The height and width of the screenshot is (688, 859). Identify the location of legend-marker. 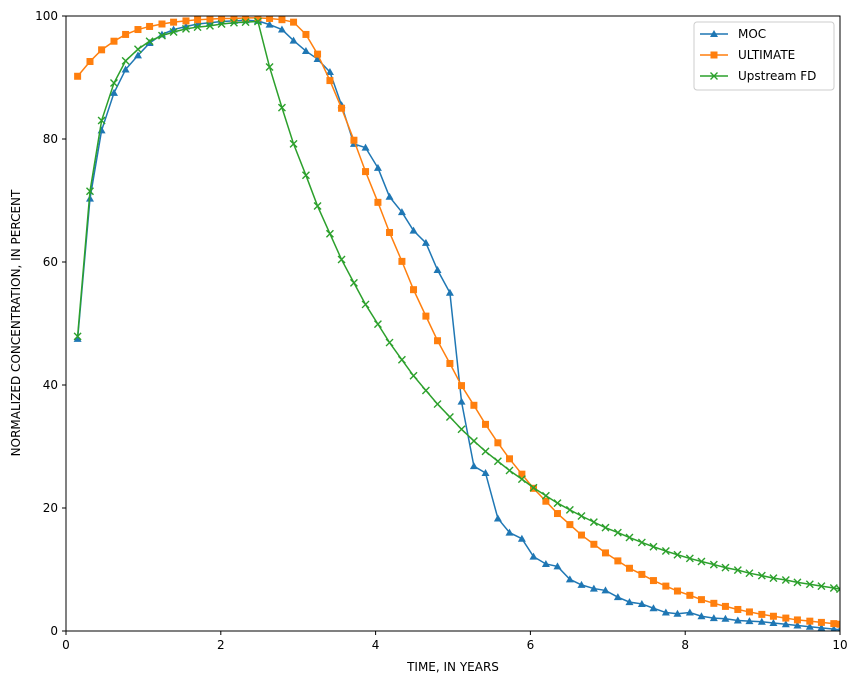
(714, 55).